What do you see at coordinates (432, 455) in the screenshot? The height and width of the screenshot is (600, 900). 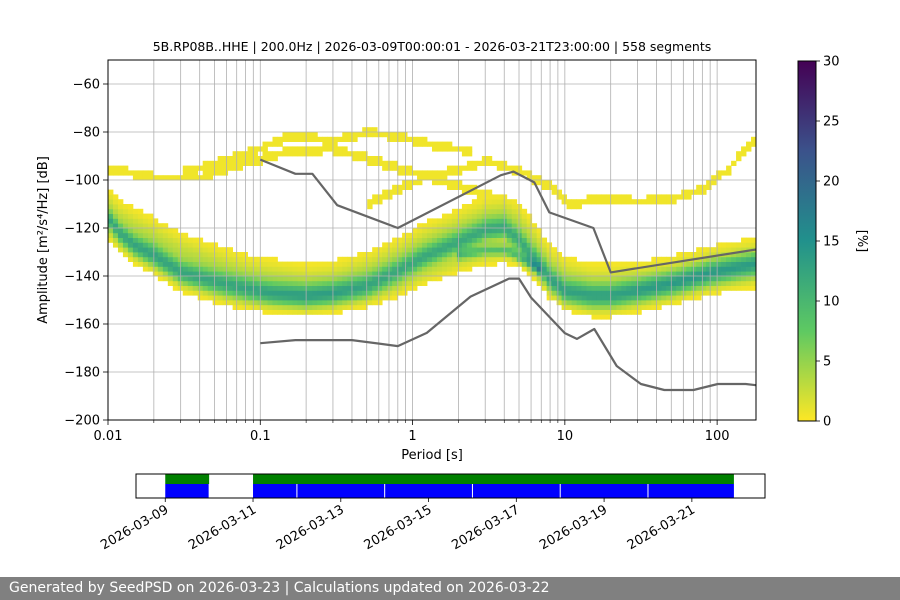 I see `x-axis-label: Period [s]` at bounding box center [432, 455].